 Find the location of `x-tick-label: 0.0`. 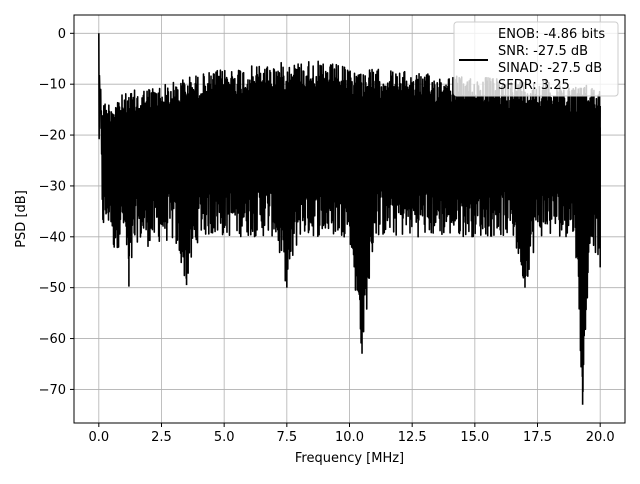

x-tick-label: 0.0 is located at coordinates (98, 437).